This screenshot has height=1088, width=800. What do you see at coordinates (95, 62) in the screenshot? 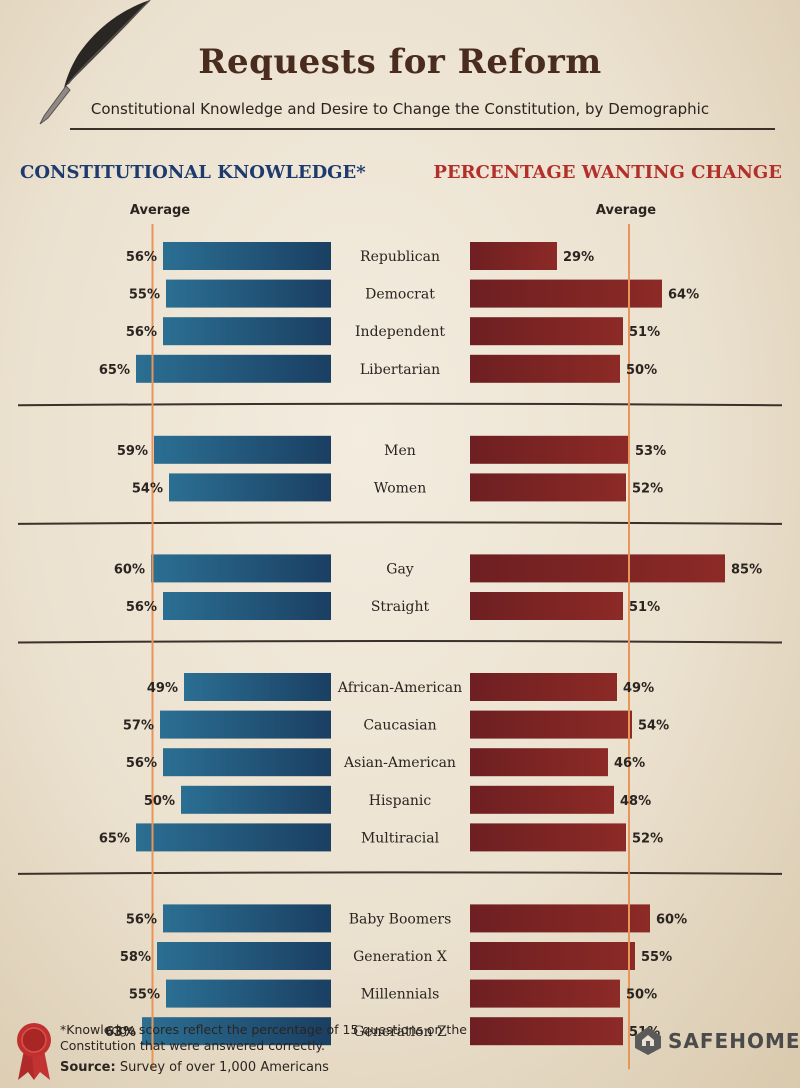
I see `quill-pen-icon` at bounding box center [95, 62].